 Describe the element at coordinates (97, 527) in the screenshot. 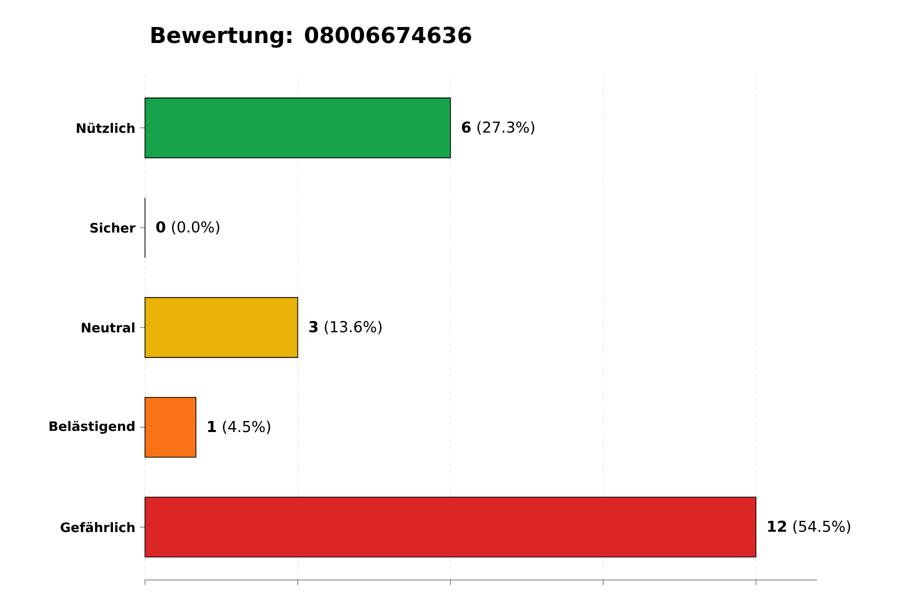

I see `y-tick-label: Gefährlich` at that location.